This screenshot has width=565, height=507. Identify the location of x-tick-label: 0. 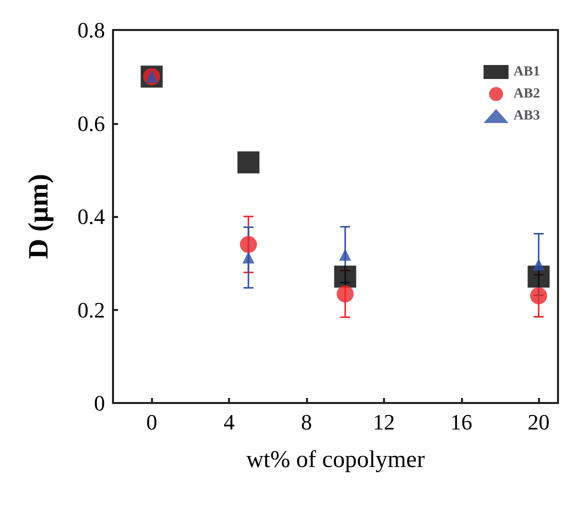
(152, 422).